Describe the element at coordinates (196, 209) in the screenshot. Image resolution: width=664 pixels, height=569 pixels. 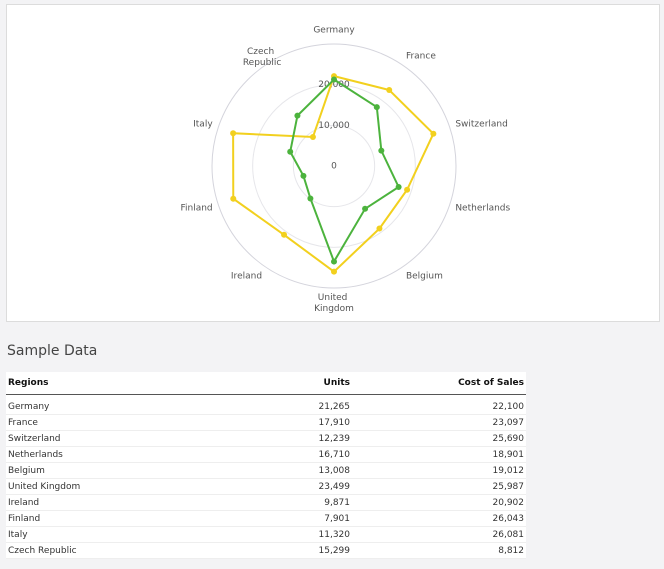
I see `category-label: Finland` at that location.